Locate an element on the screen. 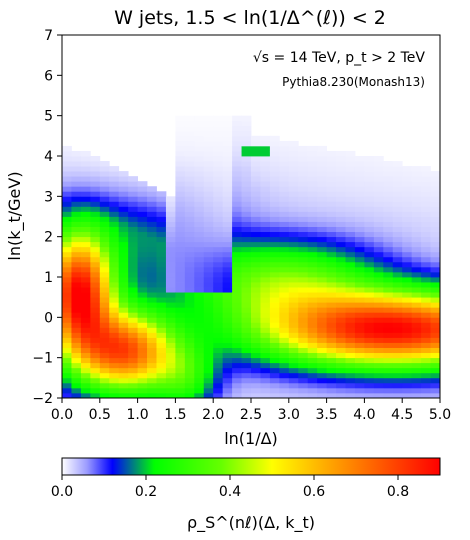 This screenshot has width=470, height=540. colorbar-label: ρ_S^(nℓ)(Δ, k_t) is located at coordinates (251, 523).